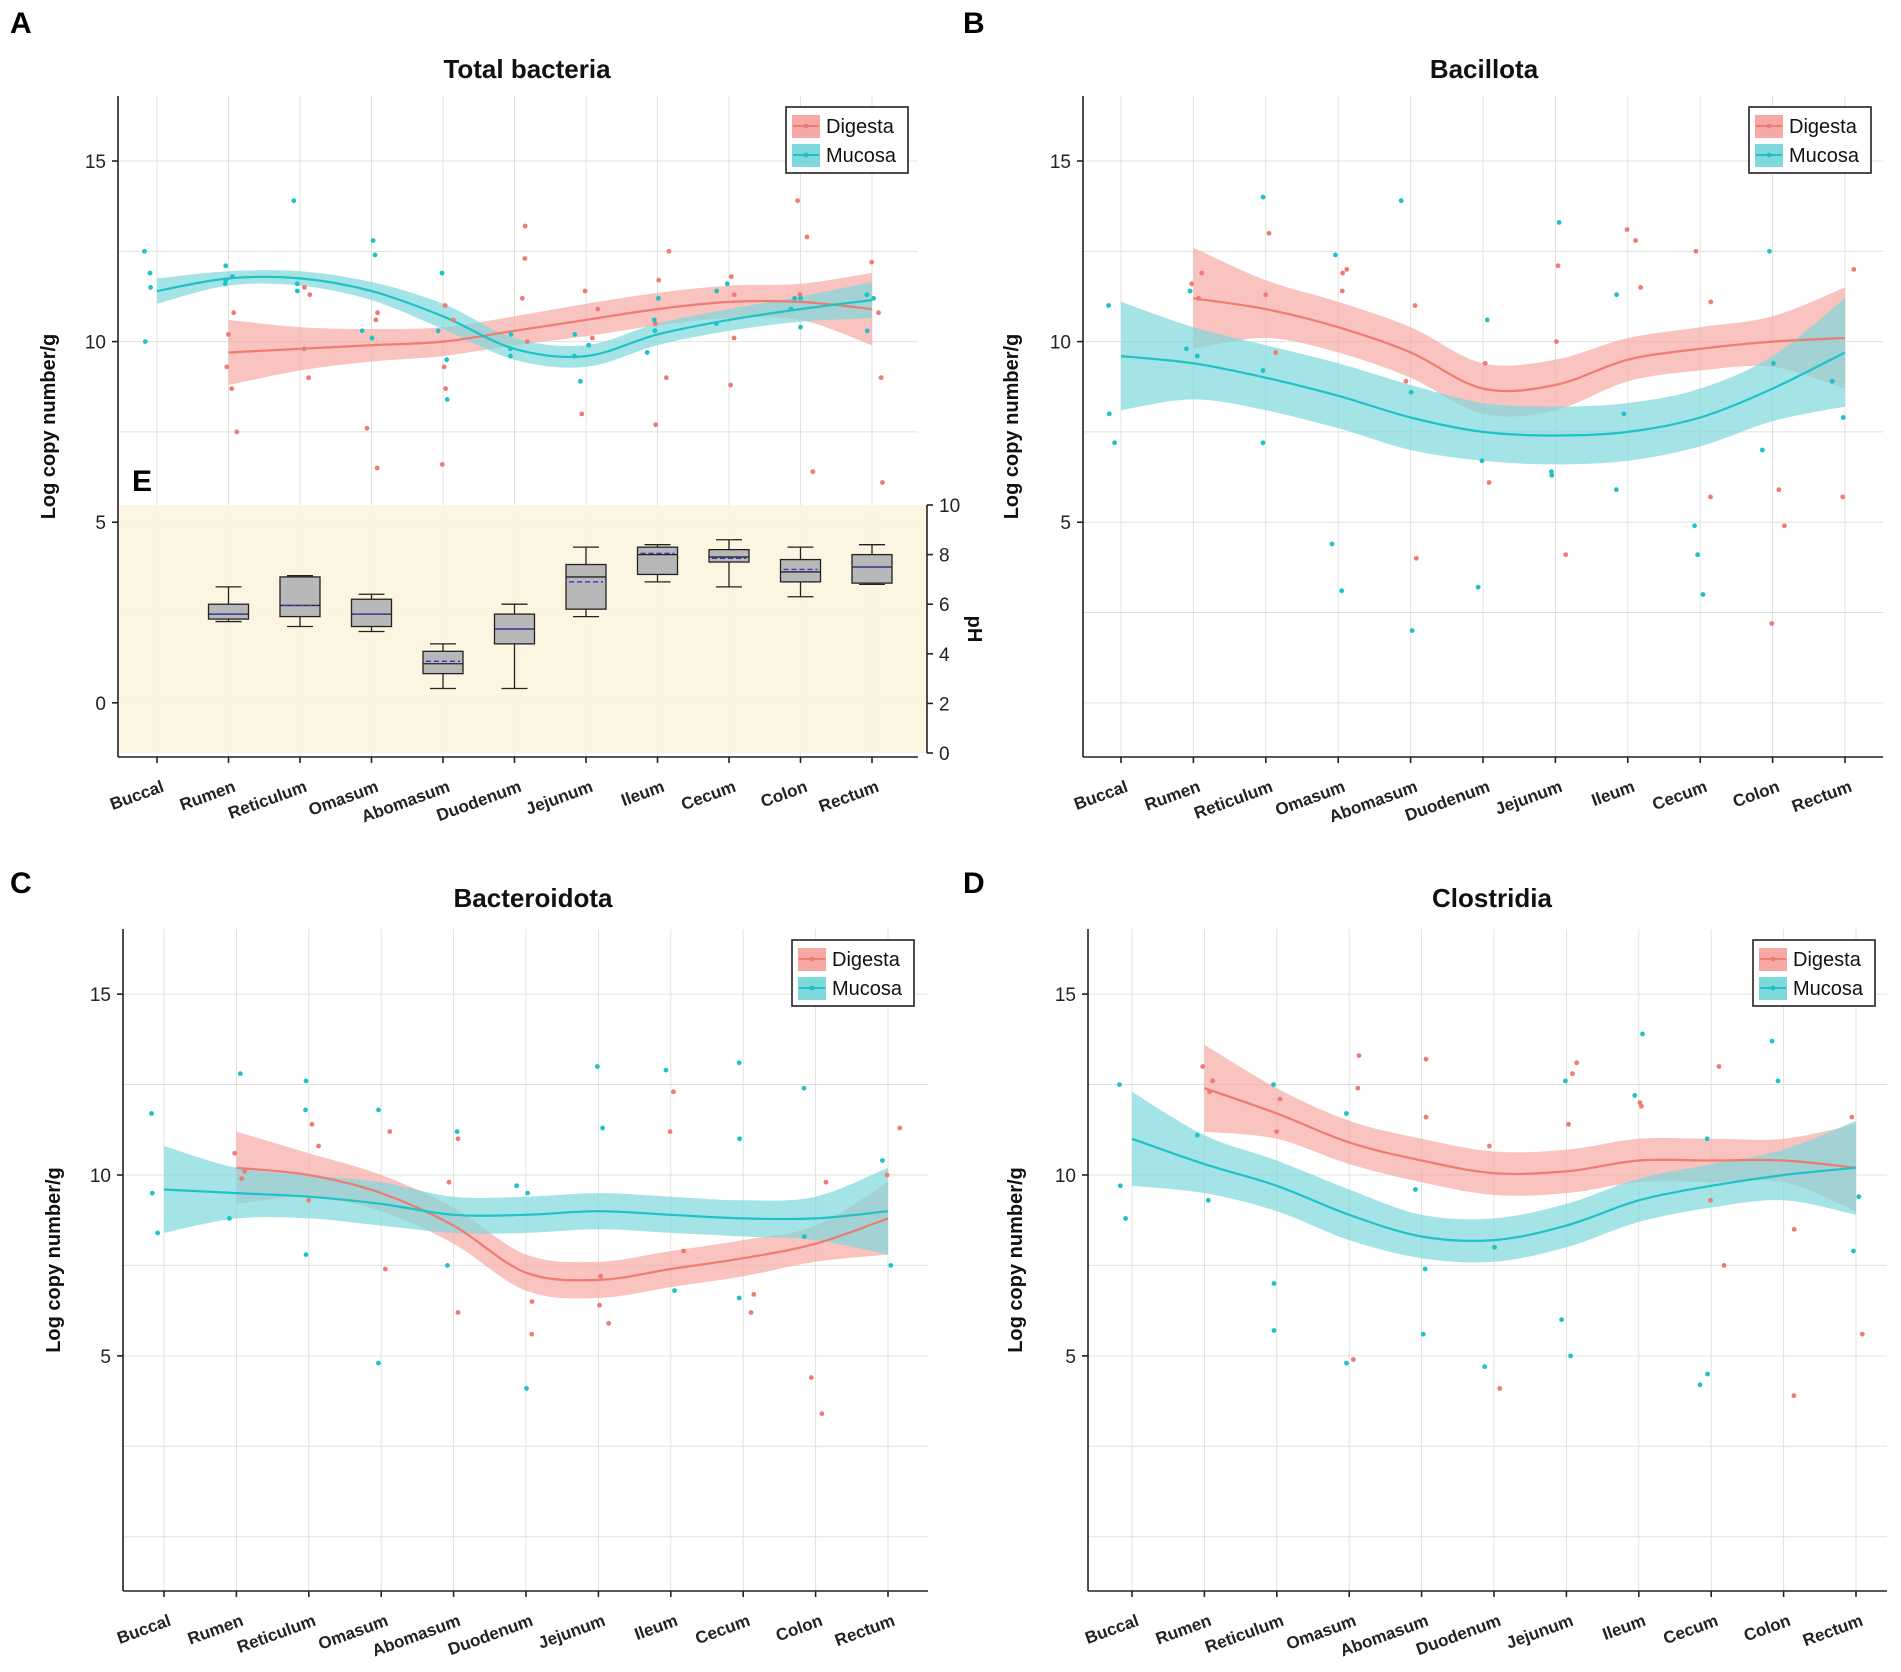 The height and width of the screenshot is (1672, 1901). Describe the element at coordinates (1070, 1357) in the screenshot. I see `y-tick-label: 5` at that location.